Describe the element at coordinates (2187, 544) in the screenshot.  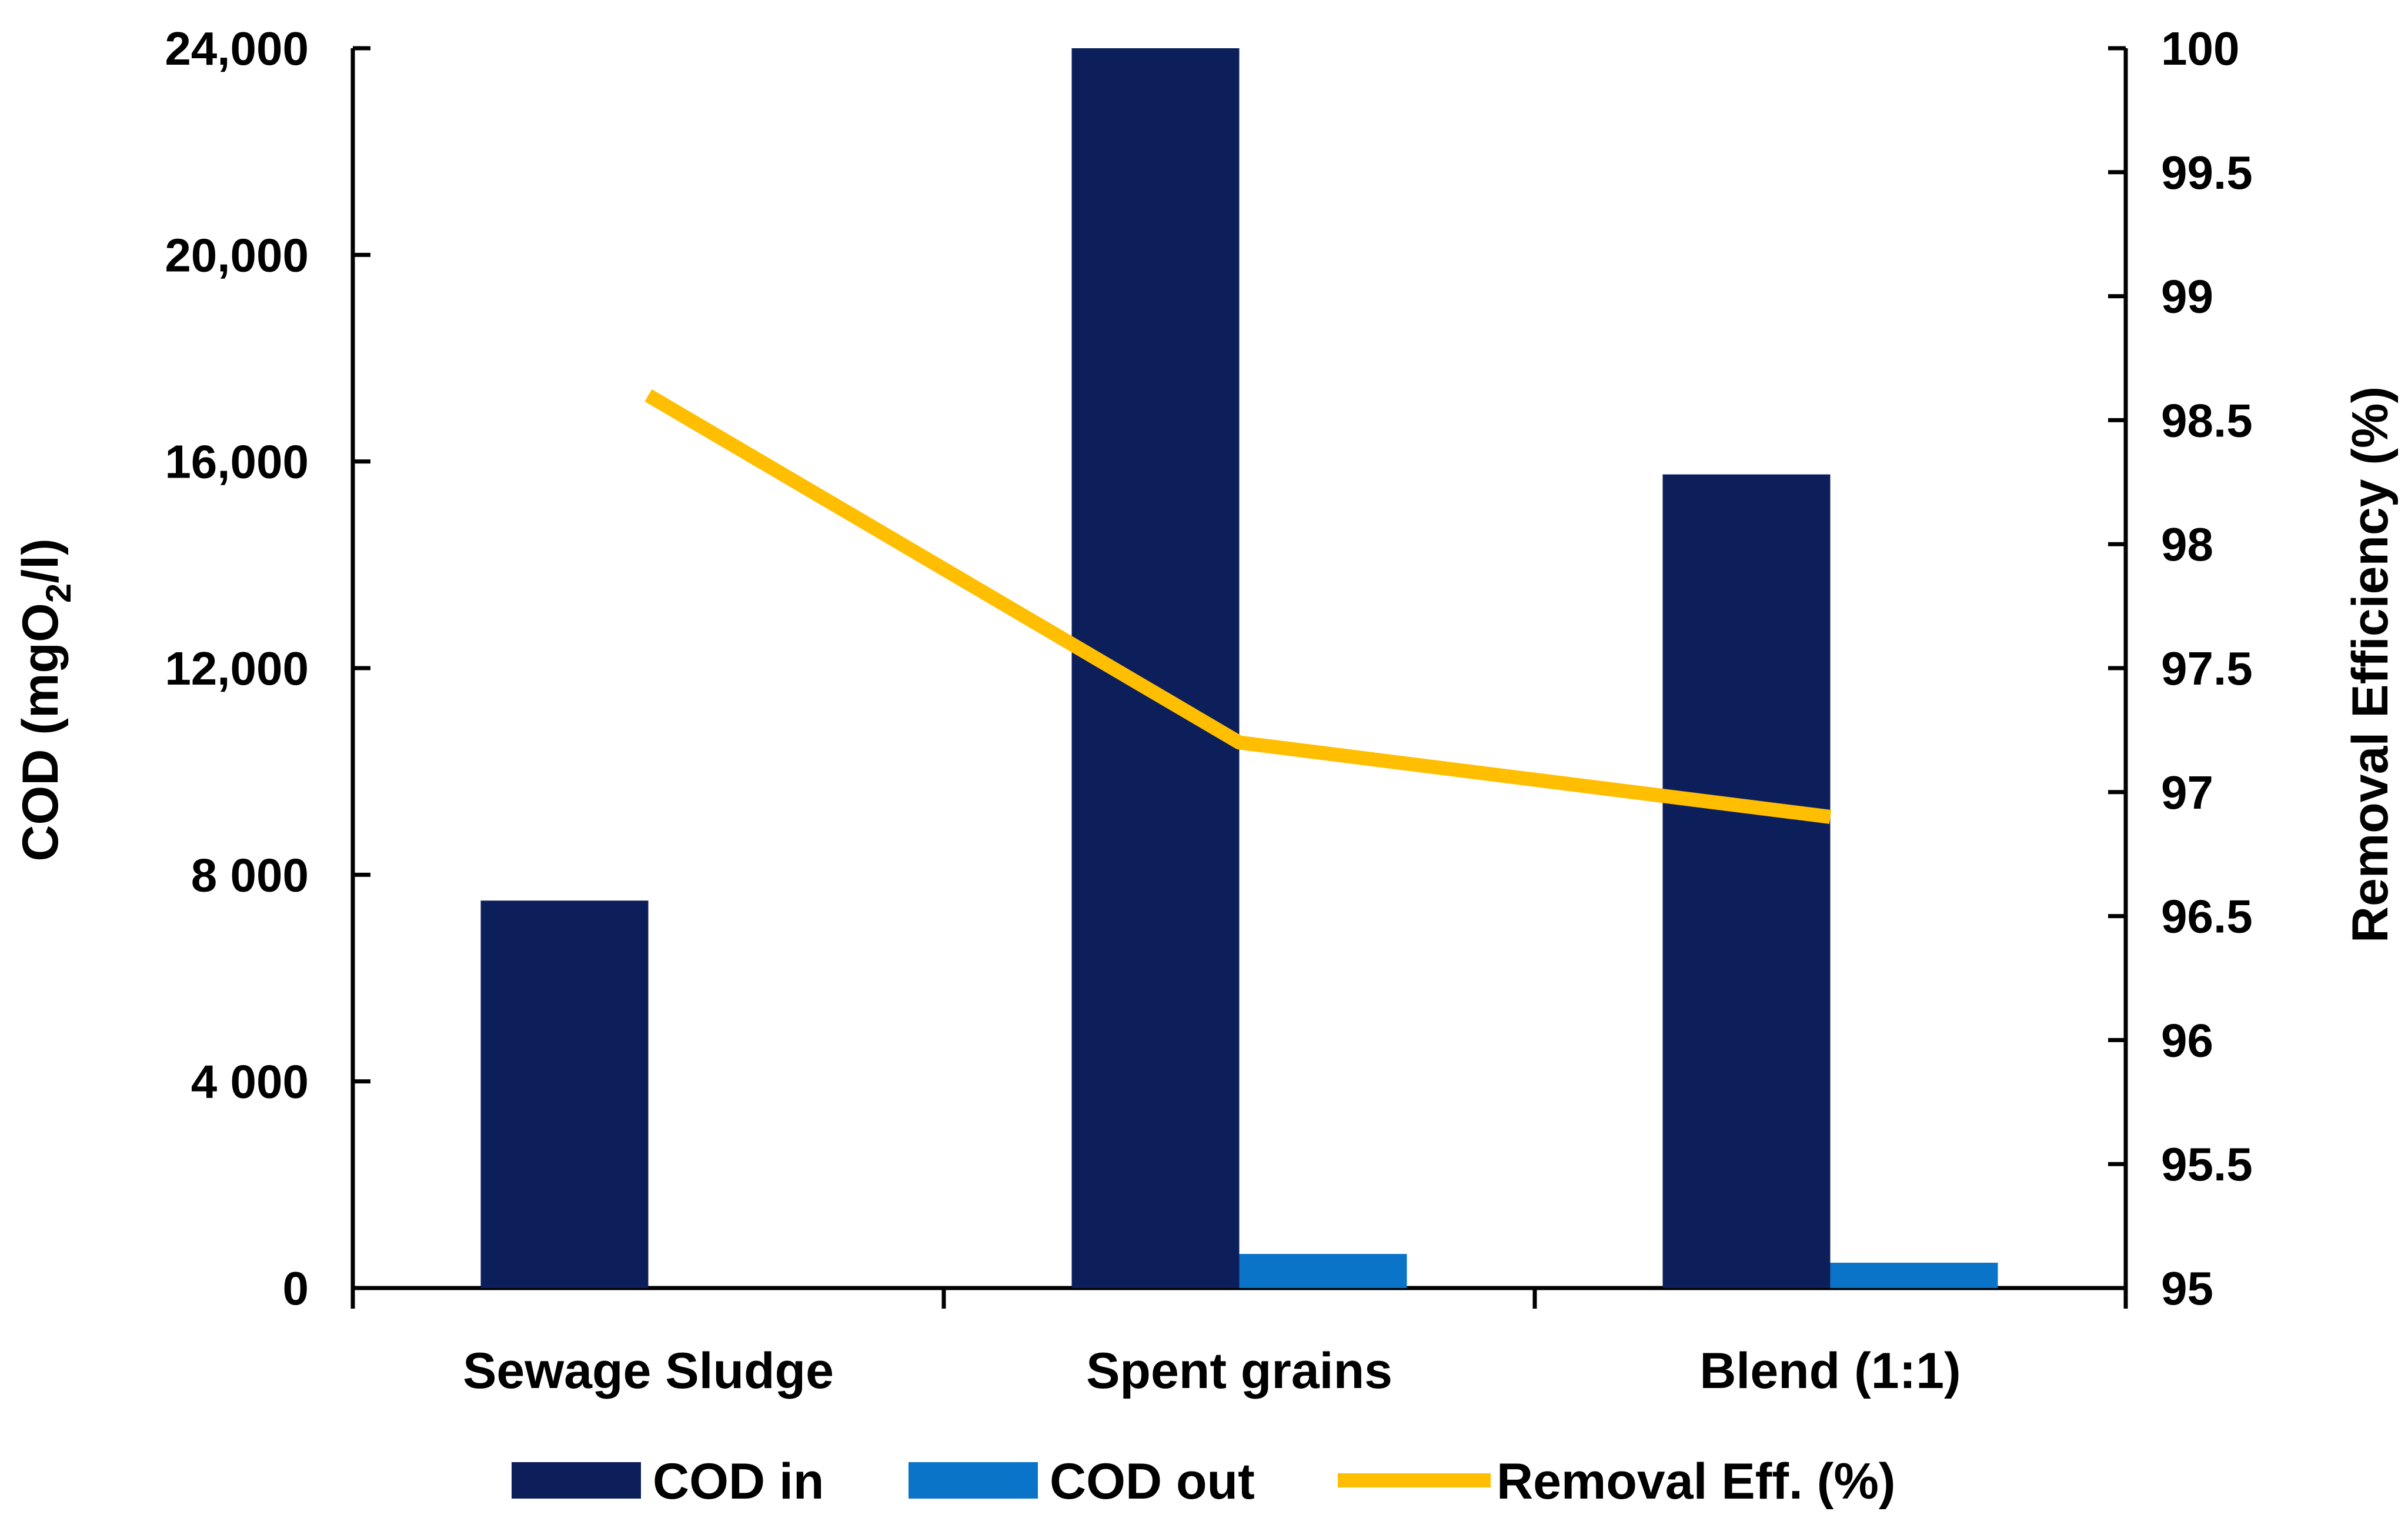
I see `right-tick-label: 98` at that location.